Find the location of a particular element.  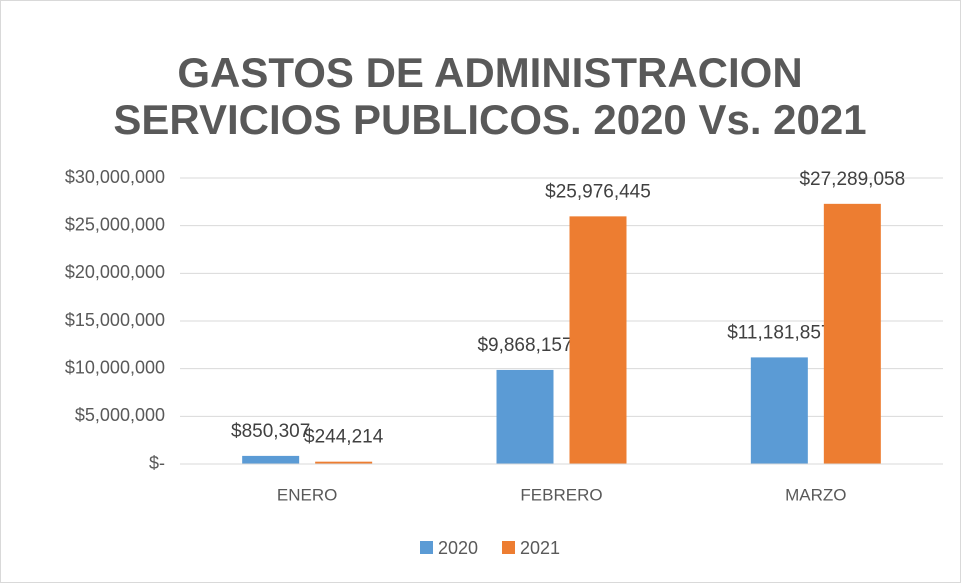

chart-title: SERVICIOS PUBLICOS. 2020 Vs. 2021 is located at coordinates (489, 119).